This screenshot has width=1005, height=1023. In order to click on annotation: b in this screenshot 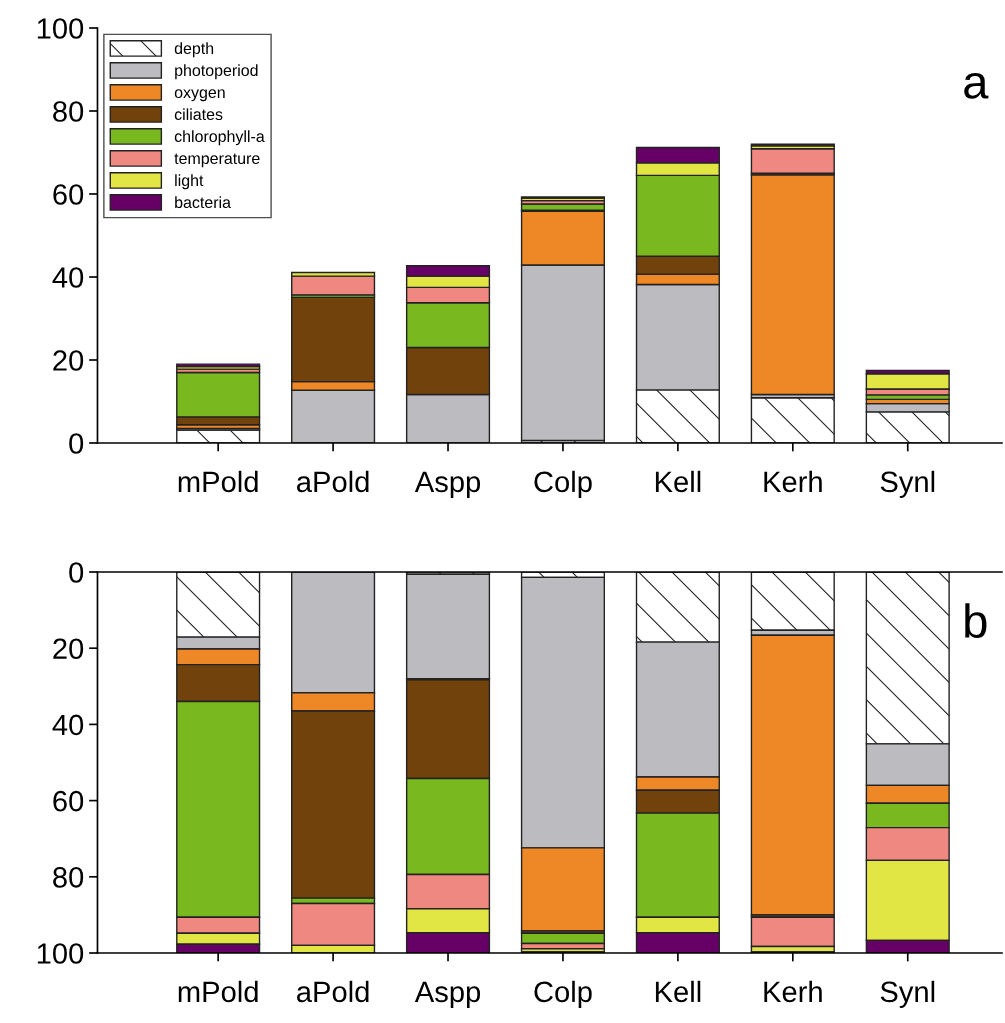, I will do `click(976, 621)`.